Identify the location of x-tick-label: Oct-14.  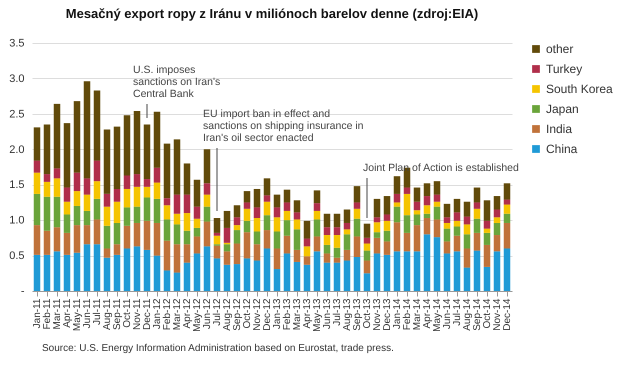
(487, 313).